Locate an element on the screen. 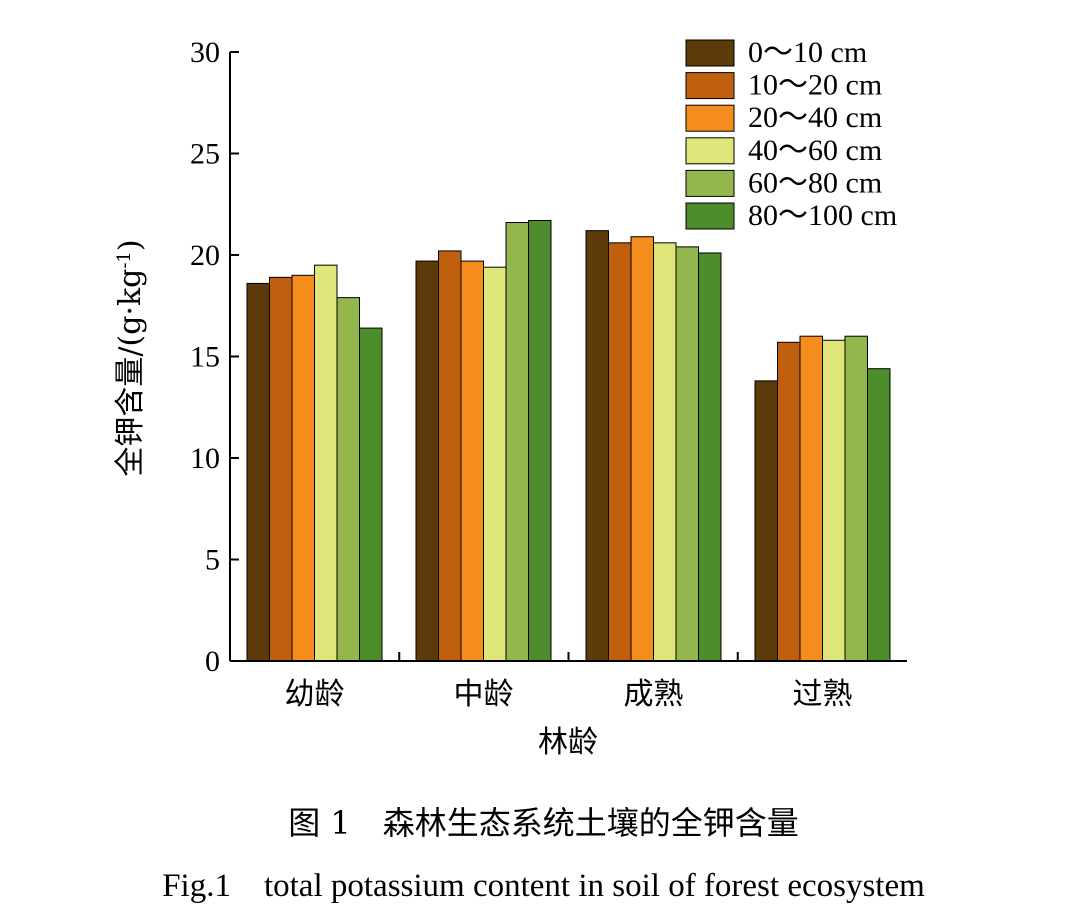  y-tick-label: 20 is located at coordinates (205, 255).